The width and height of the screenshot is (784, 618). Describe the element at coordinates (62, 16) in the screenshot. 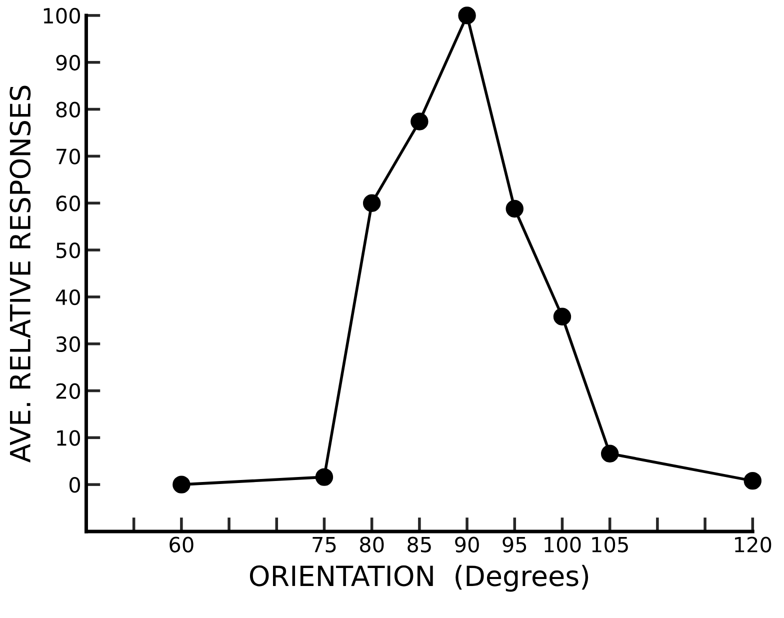

I see `y-tick-label: 100` at that location.